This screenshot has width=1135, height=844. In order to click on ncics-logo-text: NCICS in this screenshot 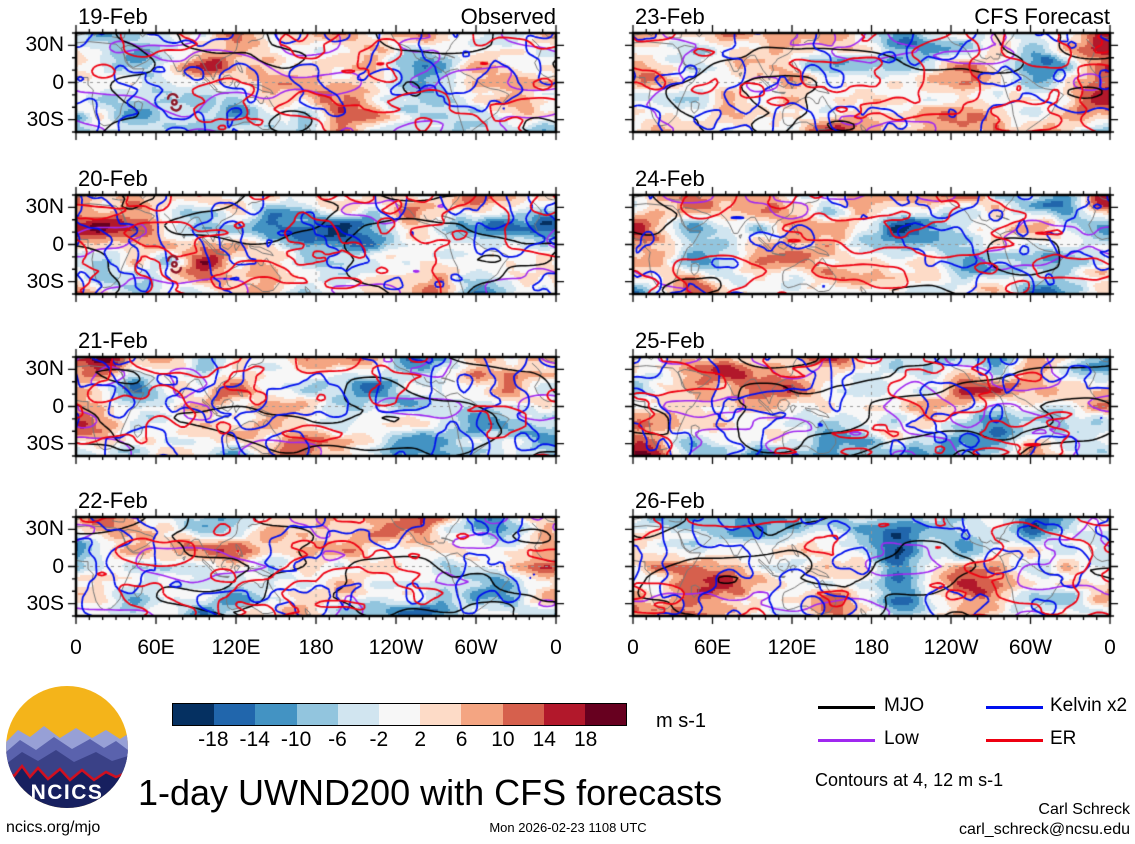, I will do `click(67, 792)`.